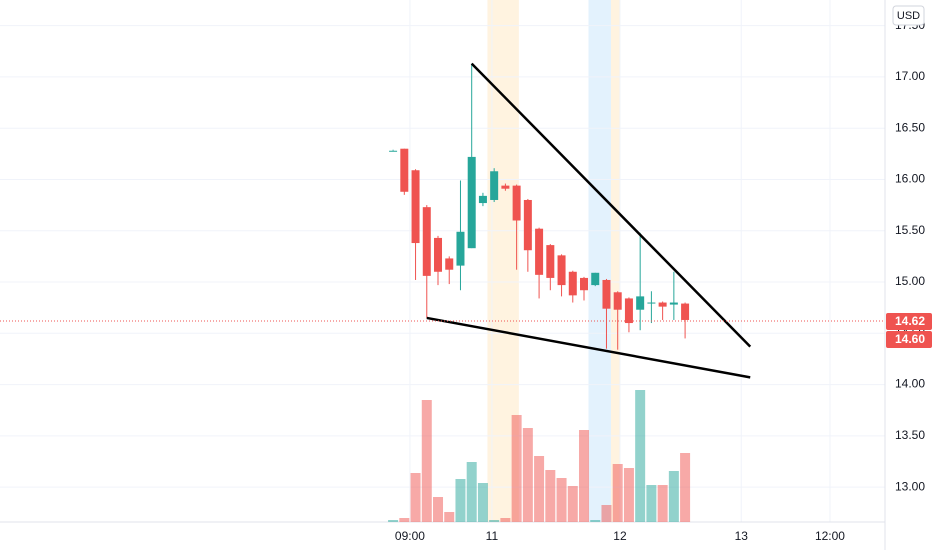  I want to click on x-tick-label: 12:00, so click(830, 536).